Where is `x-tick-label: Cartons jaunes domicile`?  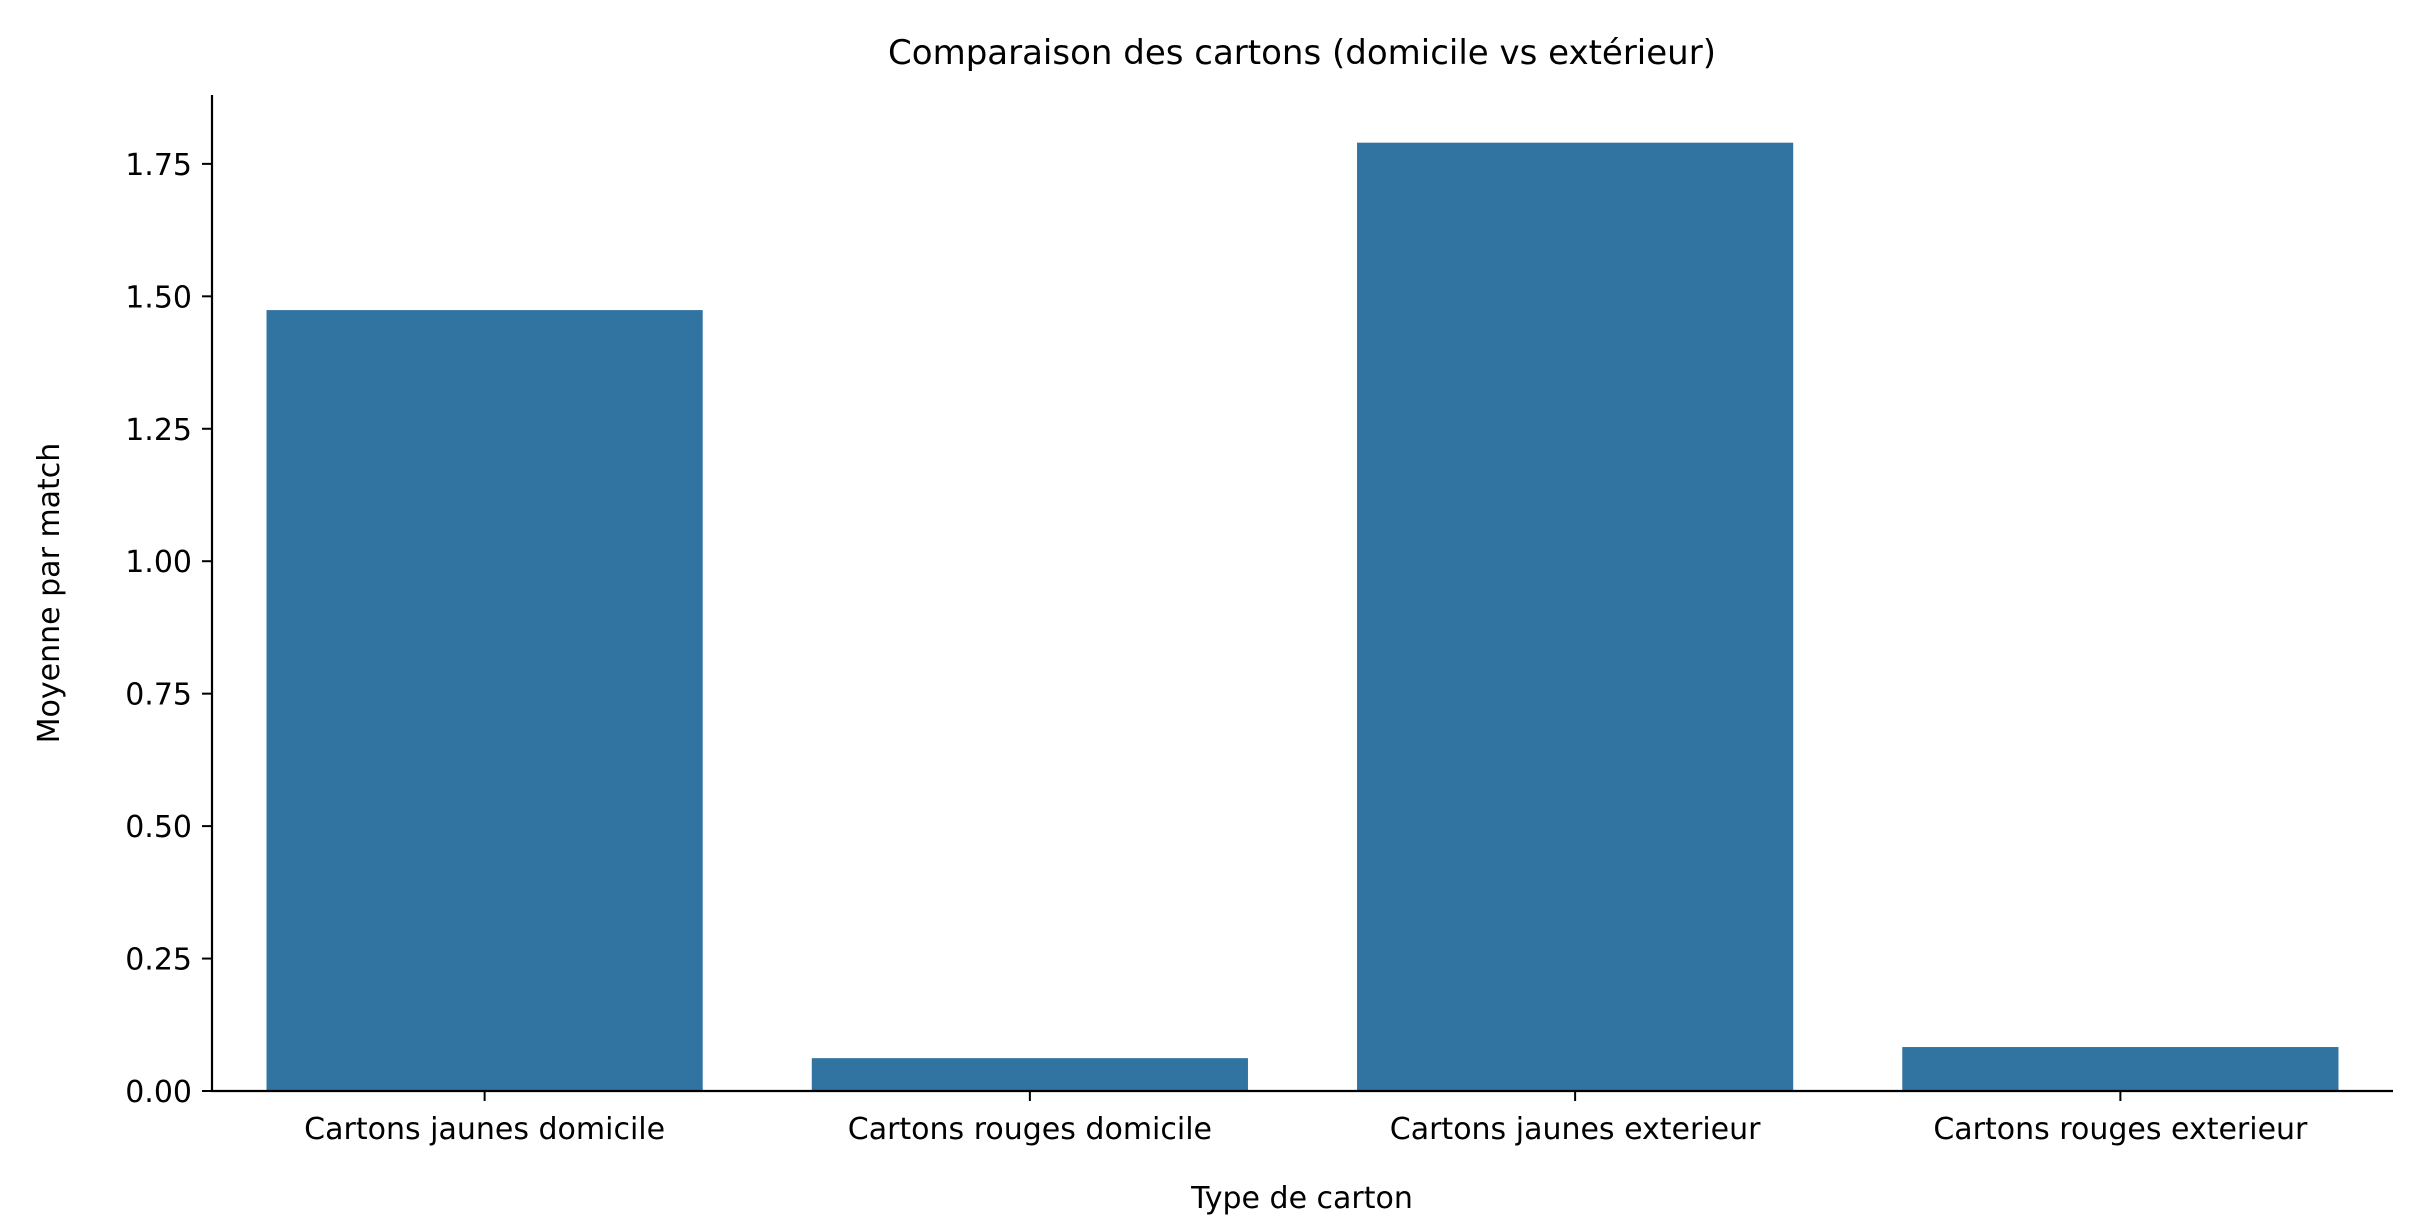
x-tick-label: Cartons jaunes domicile is located at coordinates (484, 1129).